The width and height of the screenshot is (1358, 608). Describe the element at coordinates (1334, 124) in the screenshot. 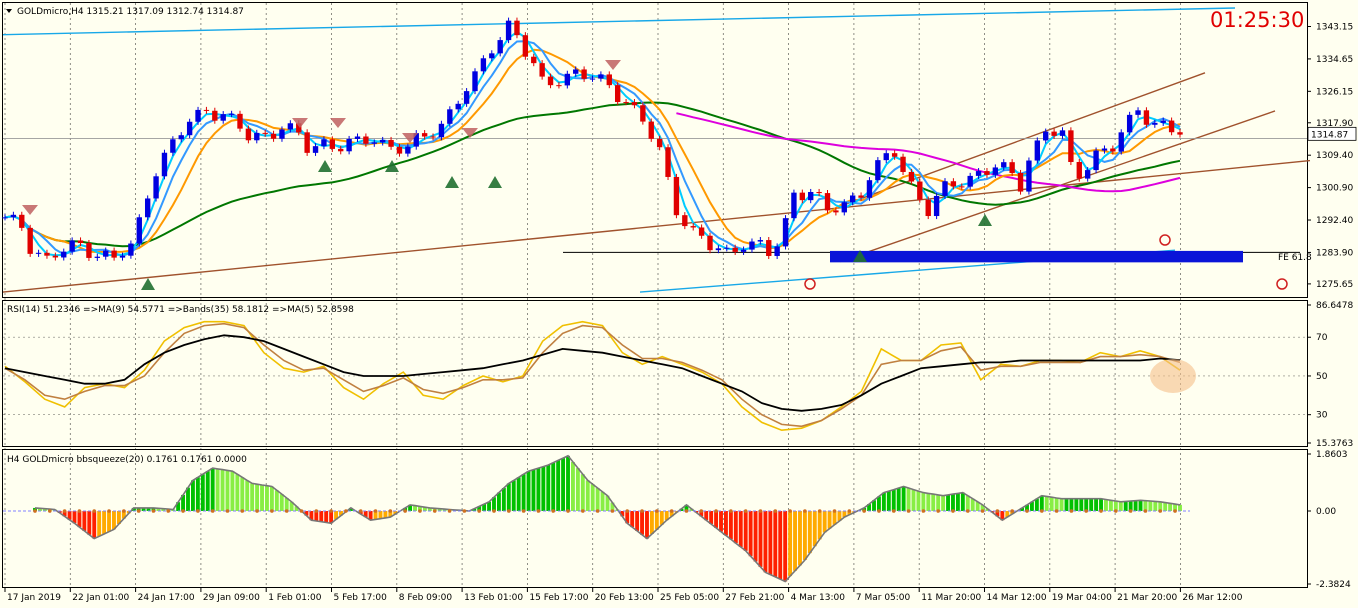

I see `price-tick-label: 1317.90` at that location.